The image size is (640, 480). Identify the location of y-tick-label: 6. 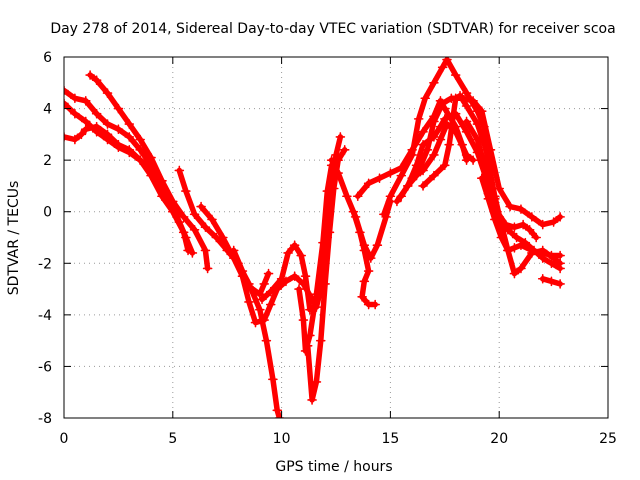
(47, 58).